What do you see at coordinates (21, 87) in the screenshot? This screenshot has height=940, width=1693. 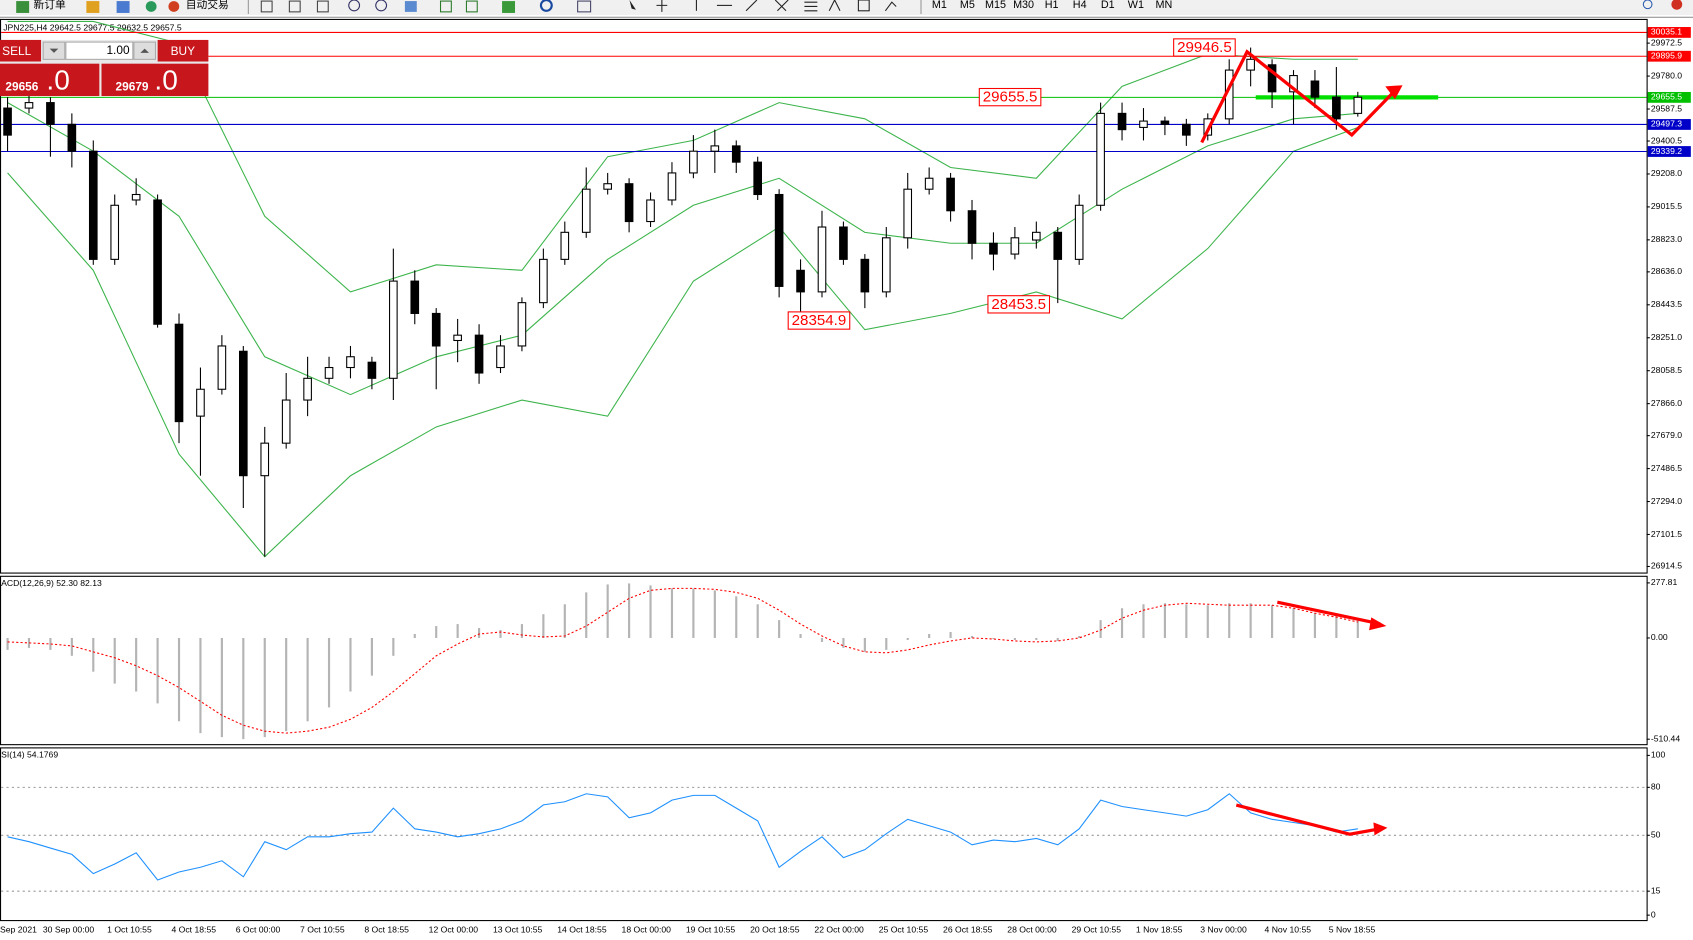 I see `sell-price: 29656` at bounding box center [21, 87].